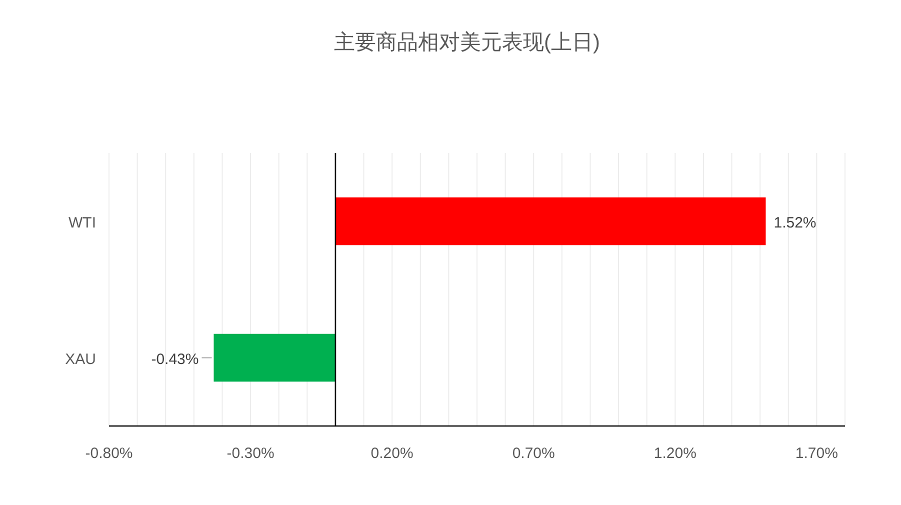  I want to click on x-tick-label: 0.20%, so click(392, 453).